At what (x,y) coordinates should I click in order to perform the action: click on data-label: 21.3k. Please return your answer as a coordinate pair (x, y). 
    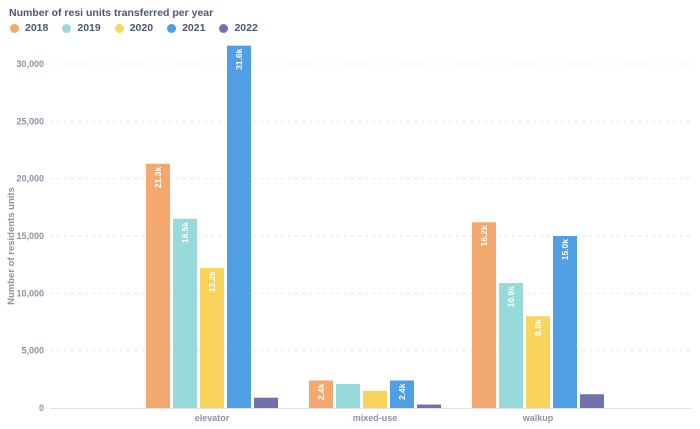
    Looking at the image, I should click on (158, 177).